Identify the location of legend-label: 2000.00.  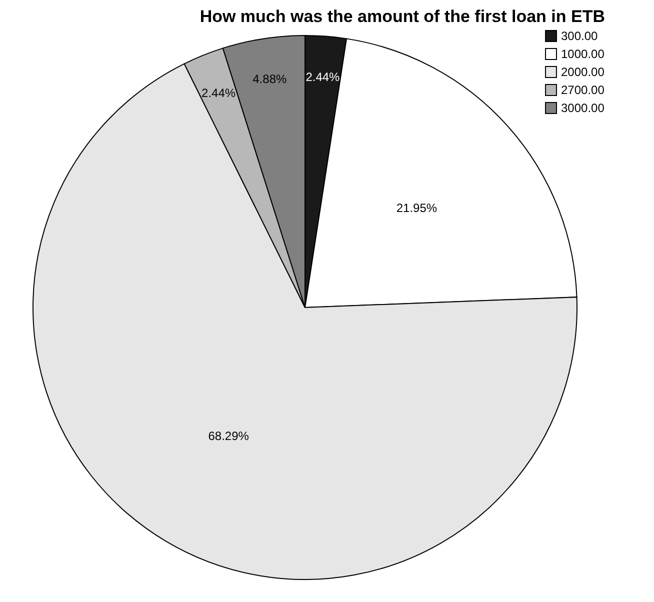
(583, 72).